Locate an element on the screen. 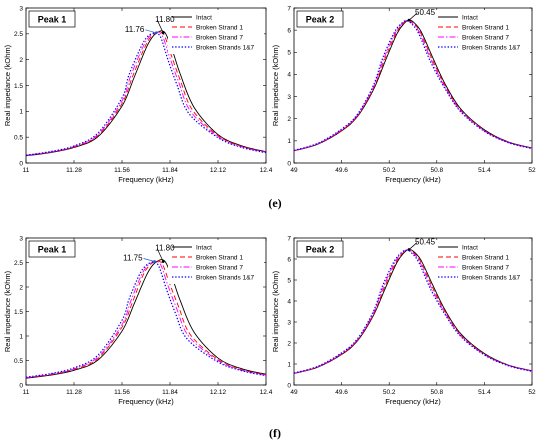 The height and width of the screenshot is (446, 550). panel-label-e: (e) is located at coordinates (275, 203).